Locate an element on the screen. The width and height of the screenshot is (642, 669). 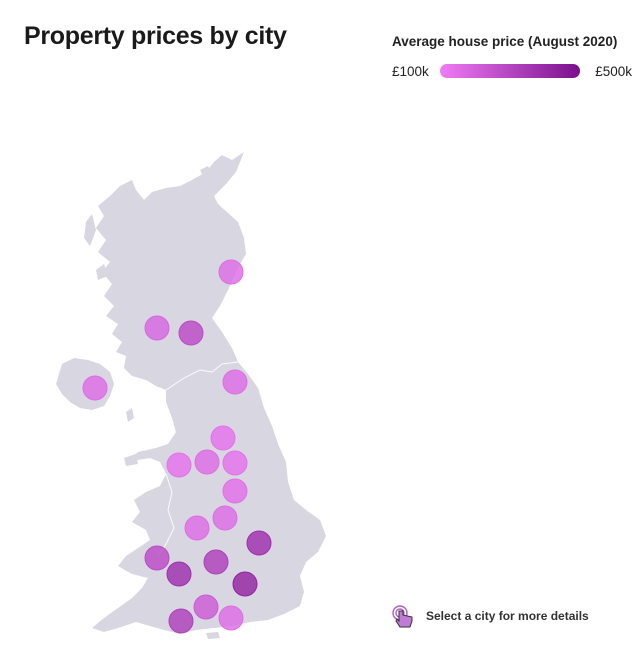
scotland-england-border is located at coordinates (202, 376).